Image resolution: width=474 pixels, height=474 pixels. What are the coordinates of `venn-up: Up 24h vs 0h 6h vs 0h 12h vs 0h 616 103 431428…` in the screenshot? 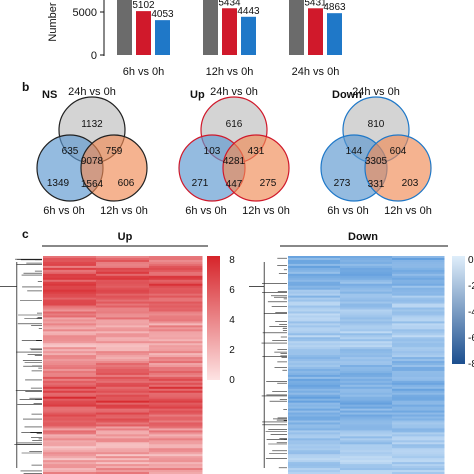 It's located at (234, 151).